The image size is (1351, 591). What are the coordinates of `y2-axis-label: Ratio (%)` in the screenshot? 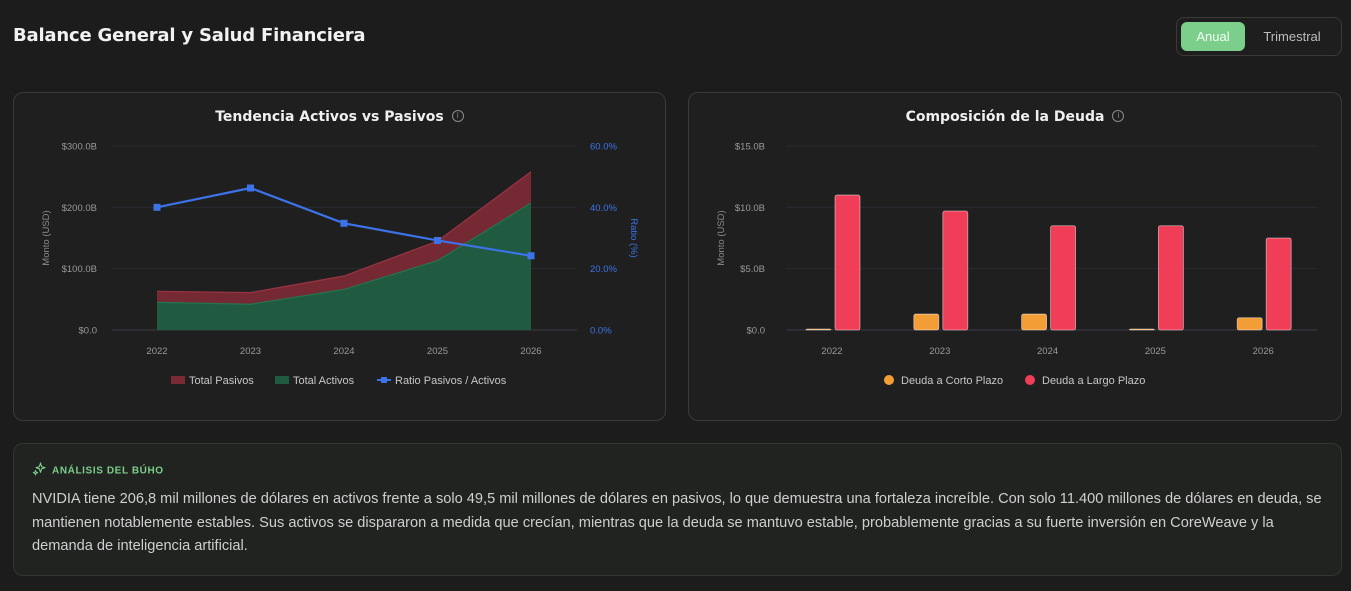 It's located at (633, 238).